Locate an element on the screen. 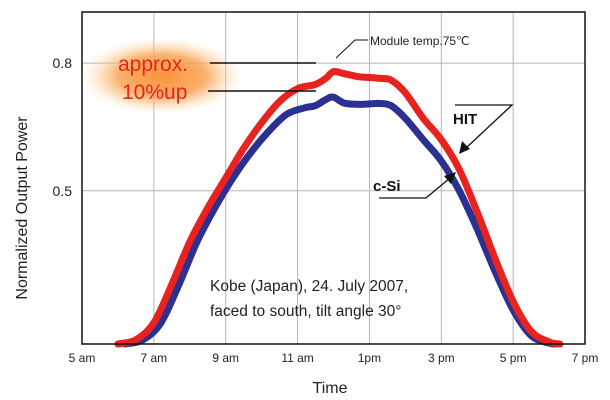  series-label-hit: HIT is located at coordinates (465, 119).